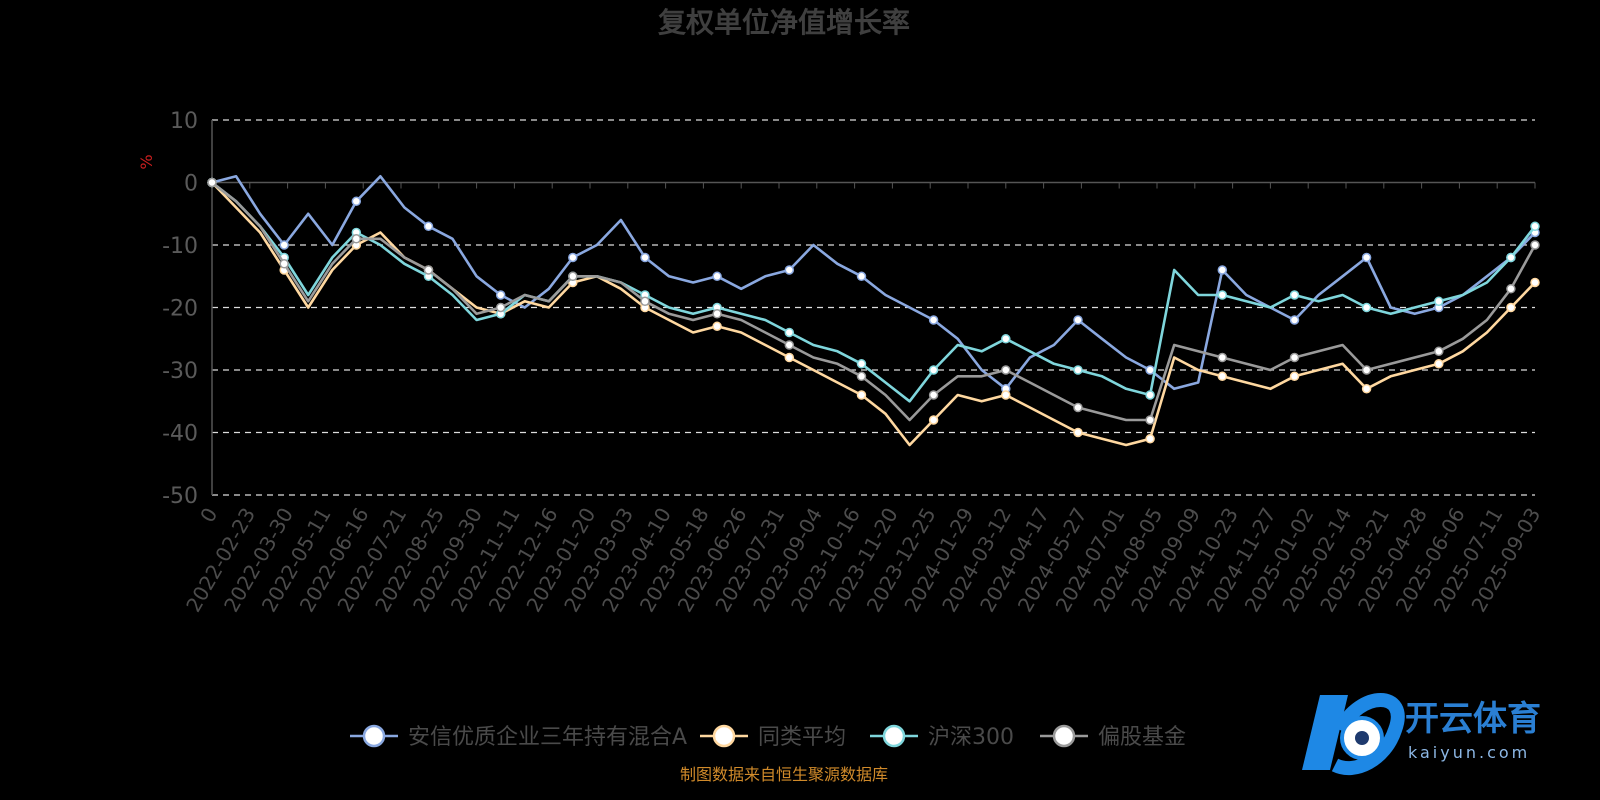  I want to click on y-tick-label: -20, so click(180, 309).